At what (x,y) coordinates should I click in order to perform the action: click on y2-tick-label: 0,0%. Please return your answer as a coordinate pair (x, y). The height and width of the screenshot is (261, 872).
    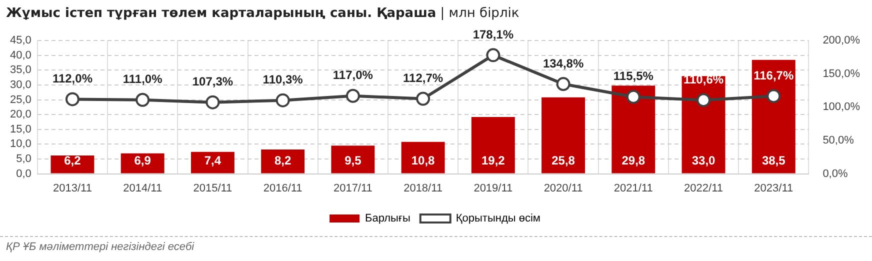
    Looking at the image, I should click on (835, 174).